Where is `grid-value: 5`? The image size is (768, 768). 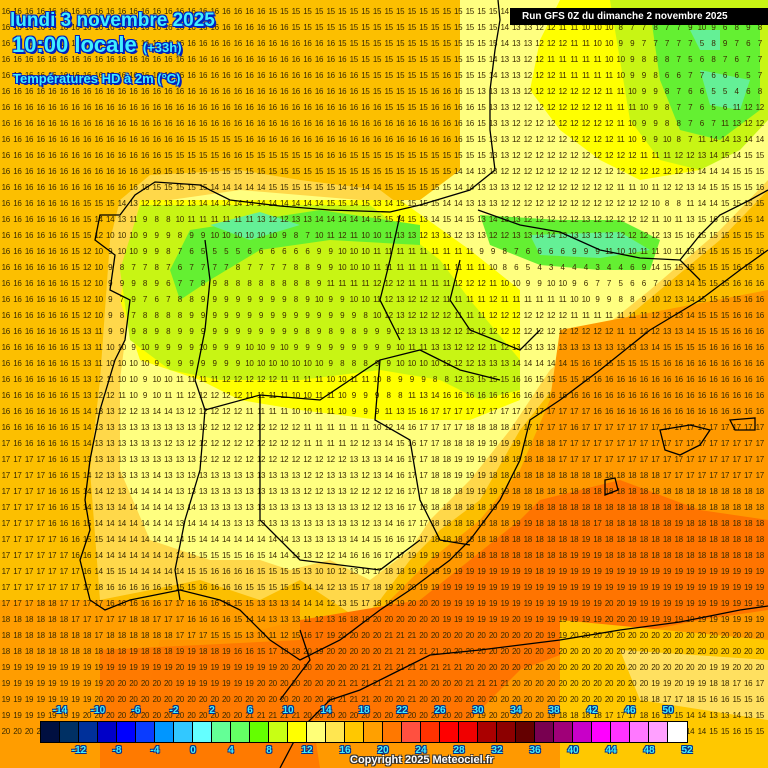
grid-value: 5 is located at coordinates (748, 75).